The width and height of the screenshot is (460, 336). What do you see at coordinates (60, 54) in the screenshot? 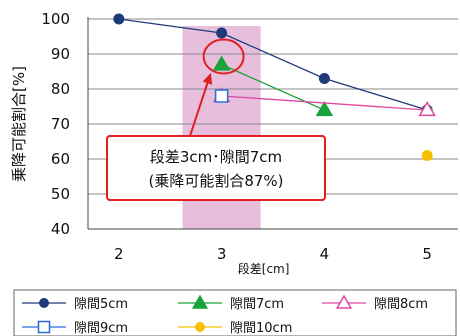
I see `y-tick-label: 90` at bounding box center [60, 54].